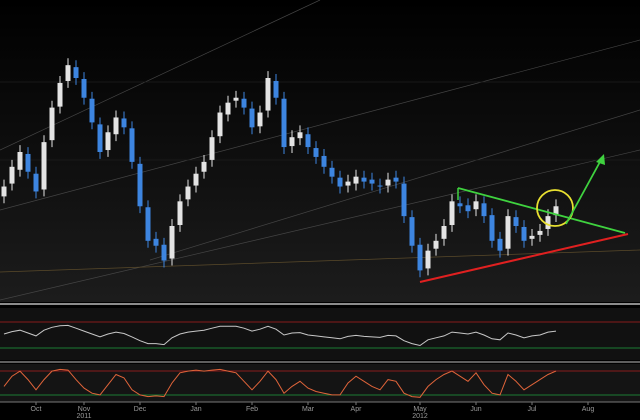 The width and height of the screenshot is (640, 420). I want to click on stochastic-panel, so click(320, 383).